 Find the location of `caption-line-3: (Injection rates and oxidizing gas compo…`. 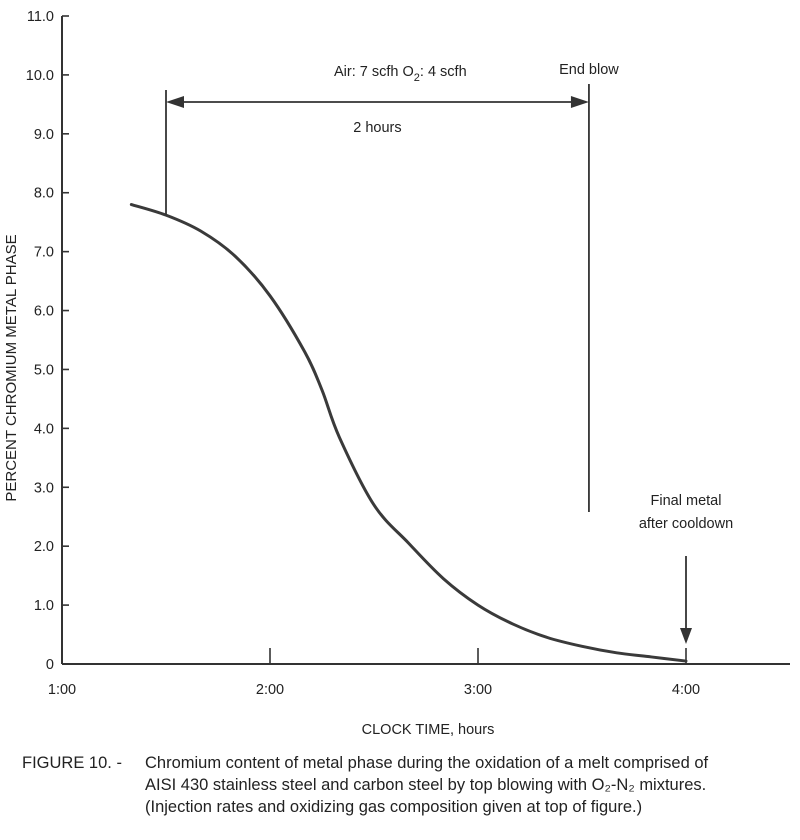

caption-line-3: (Injection rates and oxidizing gas compo… is located at coordinates (394, 807).